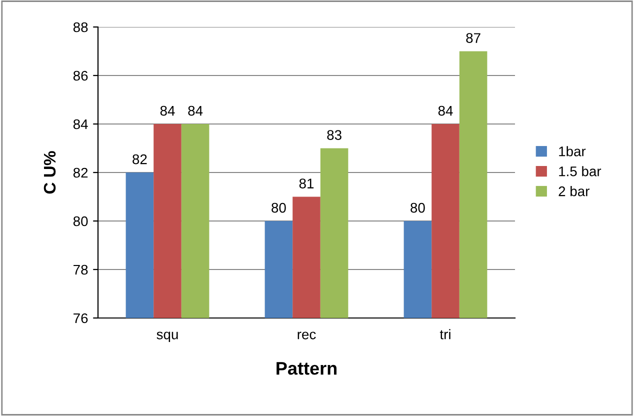 This screenshot has width=634, height=416. I want to click on data-label: 81, so click(306, 183).